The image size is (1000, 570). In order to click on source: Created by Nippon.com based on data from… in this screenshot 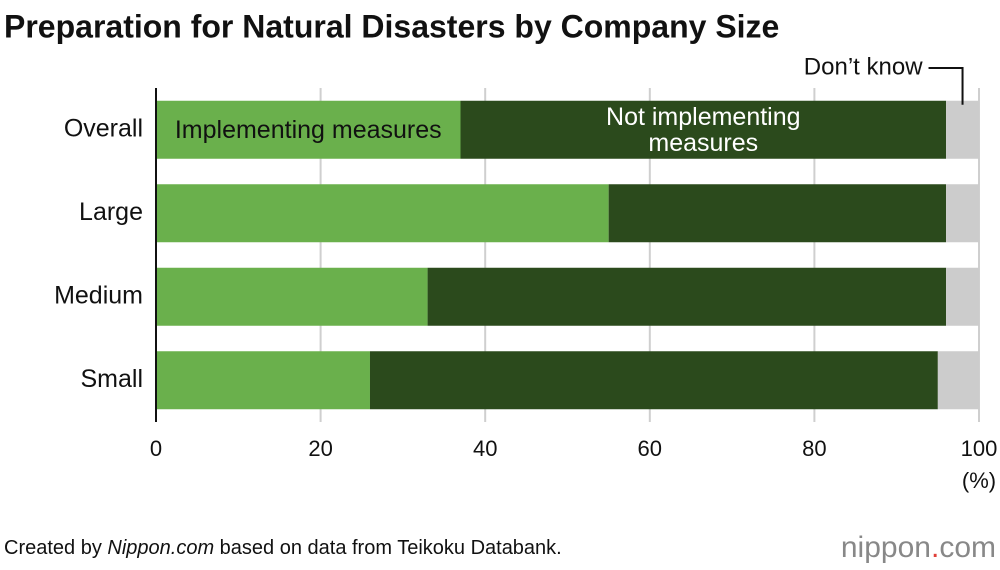, I will do `click(283, 548)`.